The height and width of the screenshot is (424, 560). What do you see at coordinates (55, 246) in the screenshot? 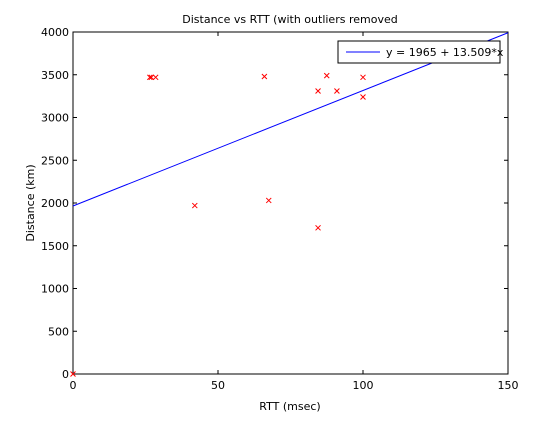
I see `y-tick-label: 1500` at bounding box center [55, 246].